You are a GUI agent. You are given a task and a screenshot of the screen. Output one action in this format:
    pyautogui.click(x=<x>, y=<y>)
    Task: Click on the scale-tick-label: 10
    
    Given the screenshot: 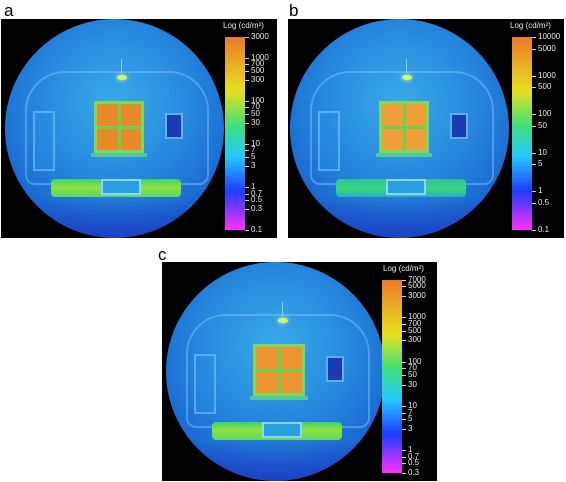 What is the action you would take?
    pyautogui.click(x=542, y=152)
    